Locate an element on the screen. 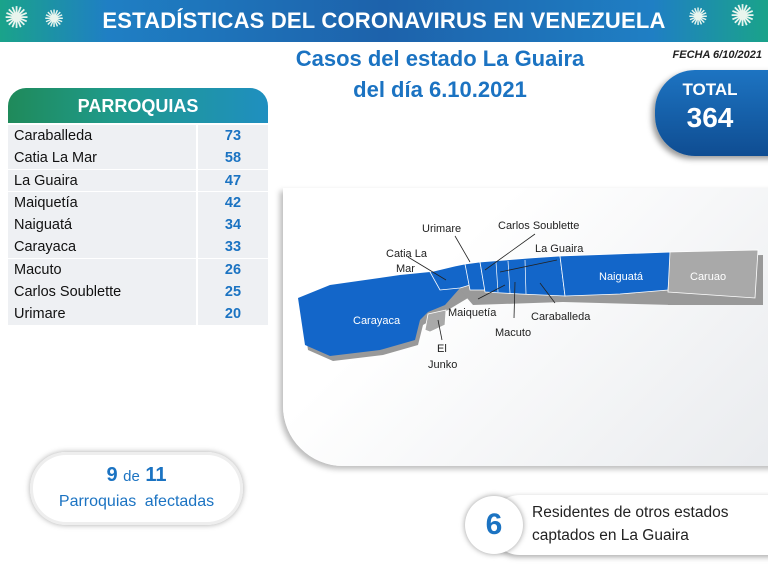 The height and width of the screenshot is (576, 768). parroquia-count: 33 is located at coordinates (233, 247).